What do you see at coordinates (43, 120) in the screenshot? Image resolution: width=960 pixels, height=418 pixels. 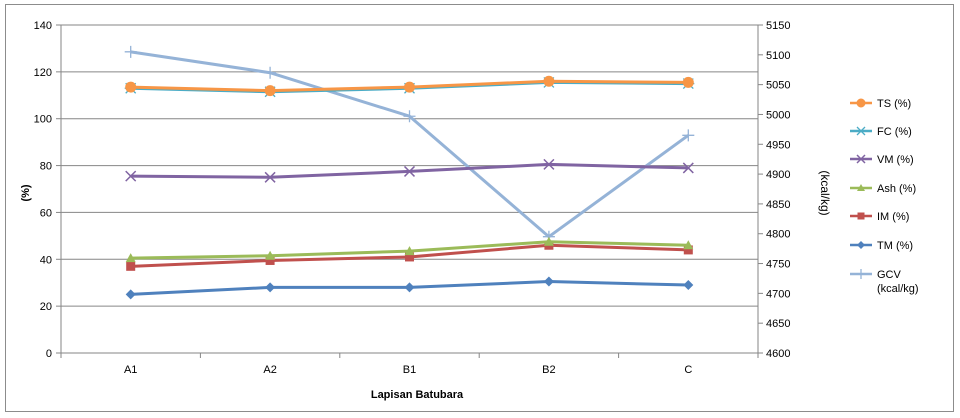 I see `left-tick-label: 100` at bounding box center [43, 120].